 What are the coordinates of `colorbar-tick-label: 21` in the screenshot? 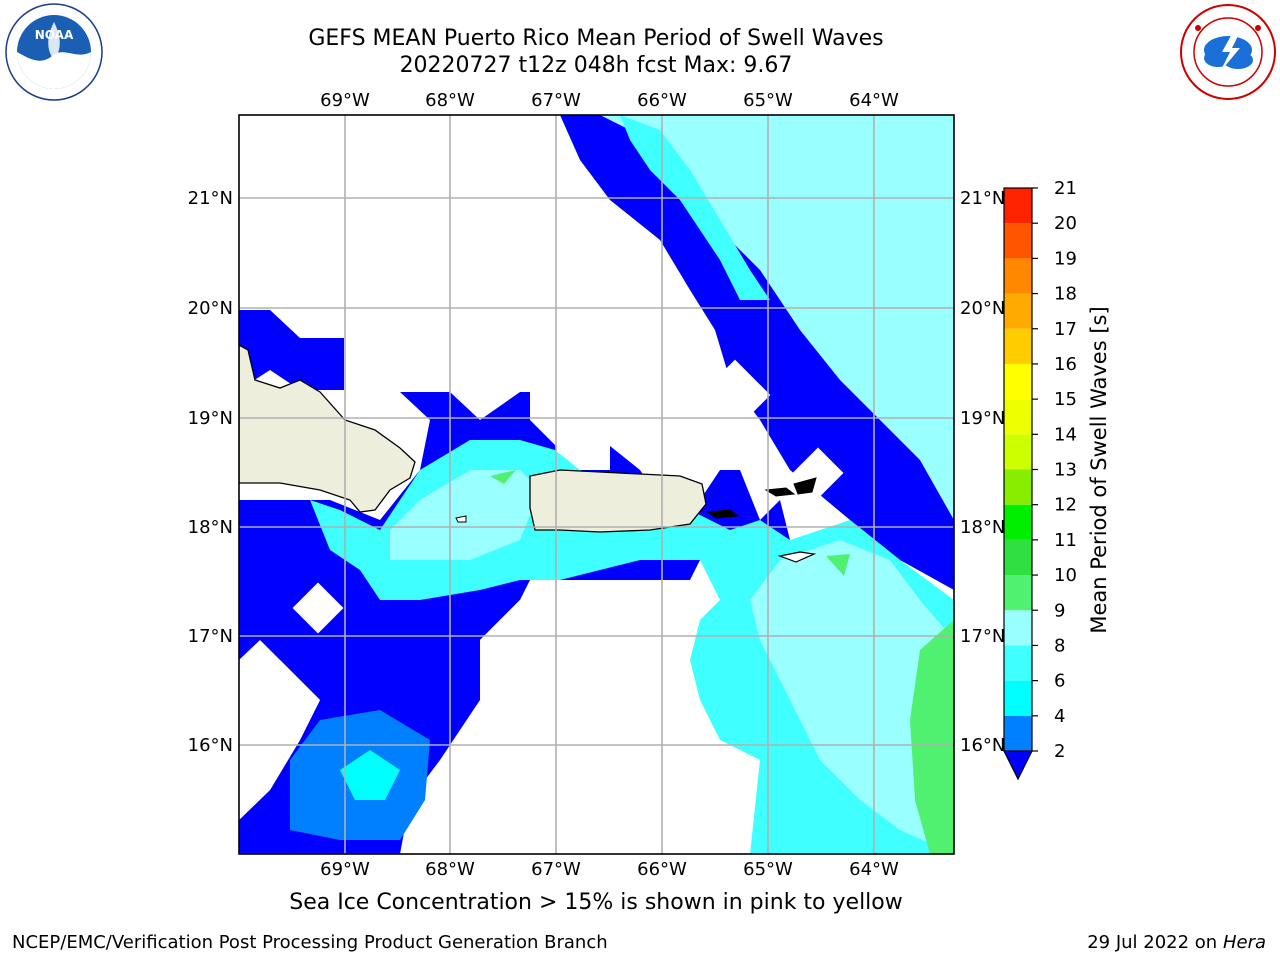 It's located at (1065, 188).